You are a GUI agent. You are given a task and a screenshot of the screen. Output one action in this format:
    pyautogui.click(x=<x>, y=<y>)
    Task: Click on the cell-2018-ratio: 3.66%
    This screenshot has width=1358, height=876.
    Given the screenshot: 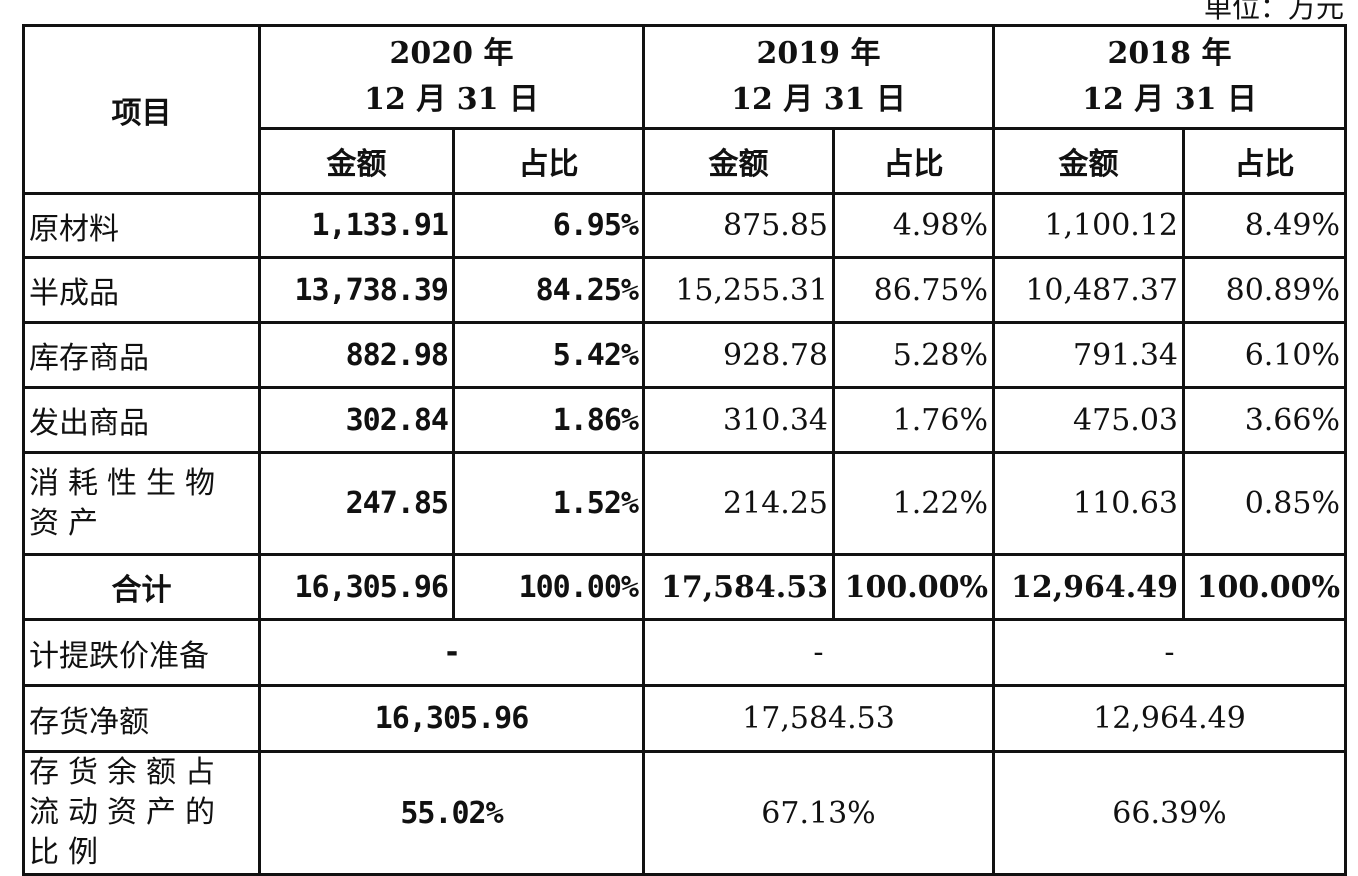 What is the action you would take?
    pyautogui.click(x=1264, y=420)
    